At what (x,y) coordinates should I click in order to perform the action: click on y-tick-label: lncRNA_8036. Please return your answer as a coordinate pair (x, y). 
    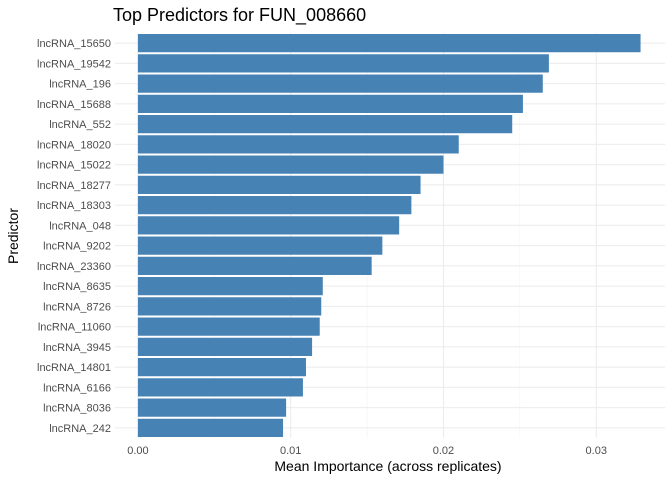
    Looking at the image, I should click on (77, 409).